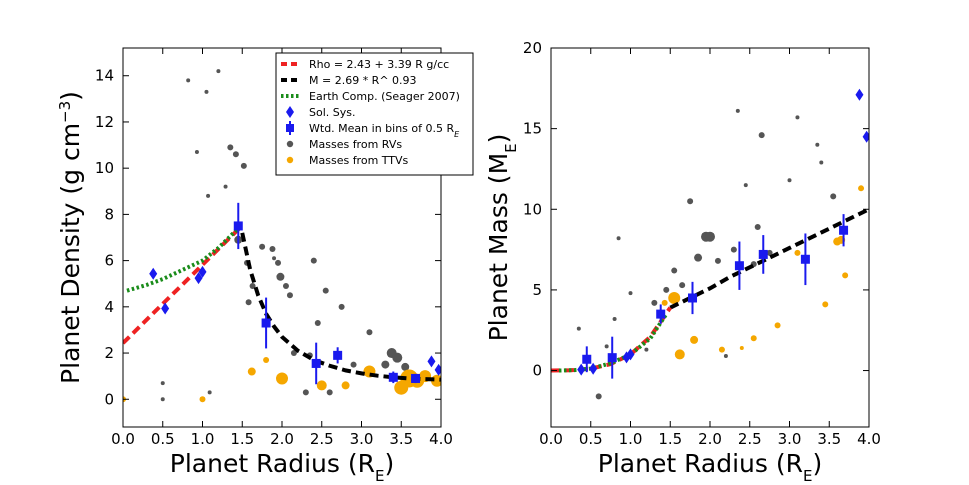  I want to click on density-y-tick-label: 2, so click(109, 353).